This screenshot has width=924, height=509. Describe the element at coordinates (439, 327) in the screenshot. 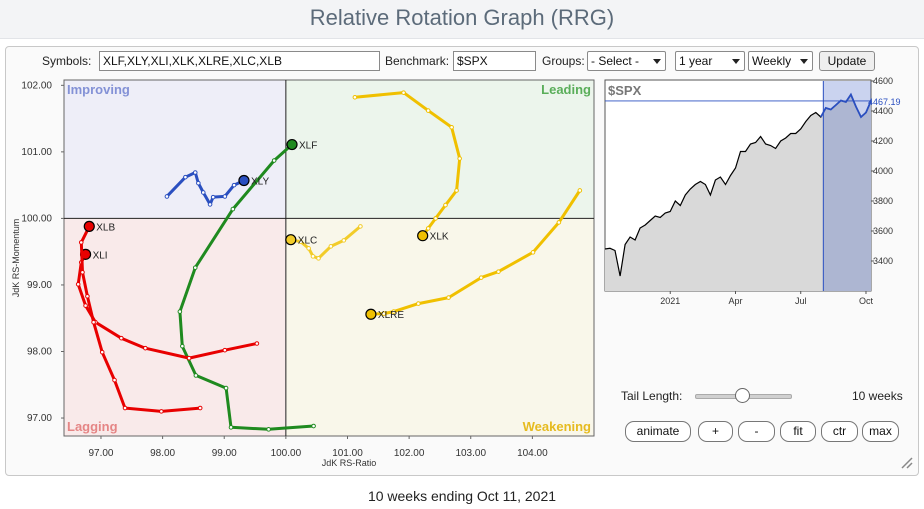

I see `quadrant-weakening` at that location.